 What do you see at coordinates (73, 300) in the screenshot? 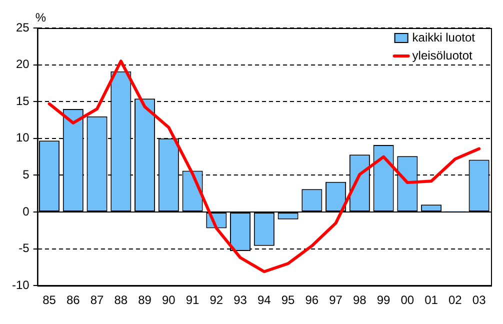
I see `x-tick-label: 86` at bounding box center [73, 300].